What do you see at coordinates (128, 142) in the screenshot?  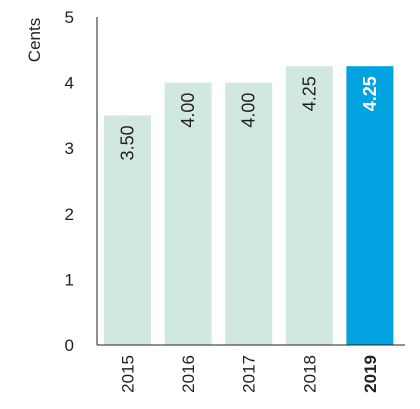 I see `bar-value-label: 3.50` at bounding box center [128, 142].